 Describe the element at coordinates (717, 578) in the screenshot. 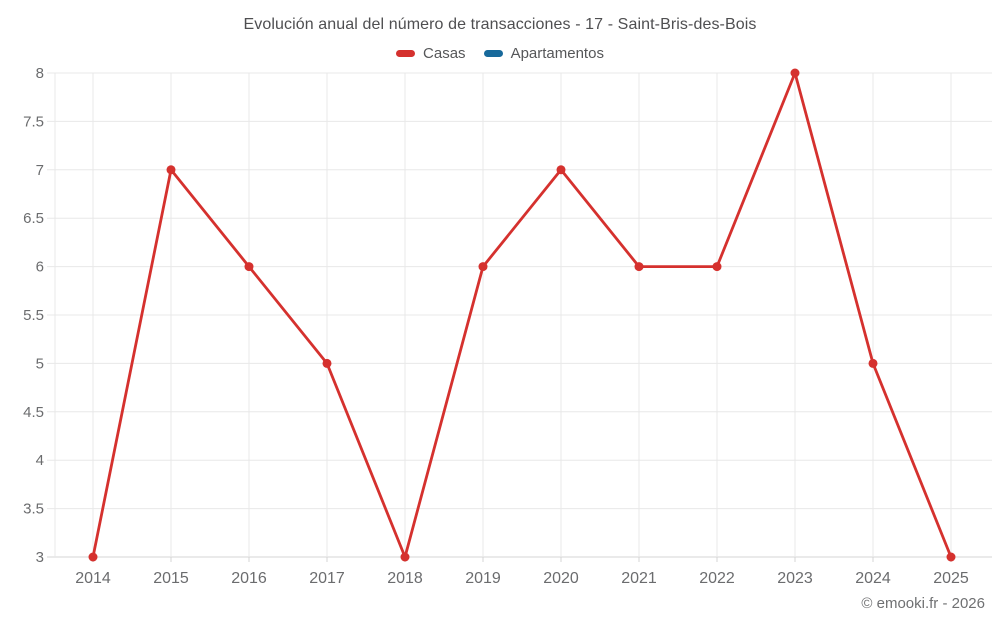

I see `svg-text: 2022` at that location.